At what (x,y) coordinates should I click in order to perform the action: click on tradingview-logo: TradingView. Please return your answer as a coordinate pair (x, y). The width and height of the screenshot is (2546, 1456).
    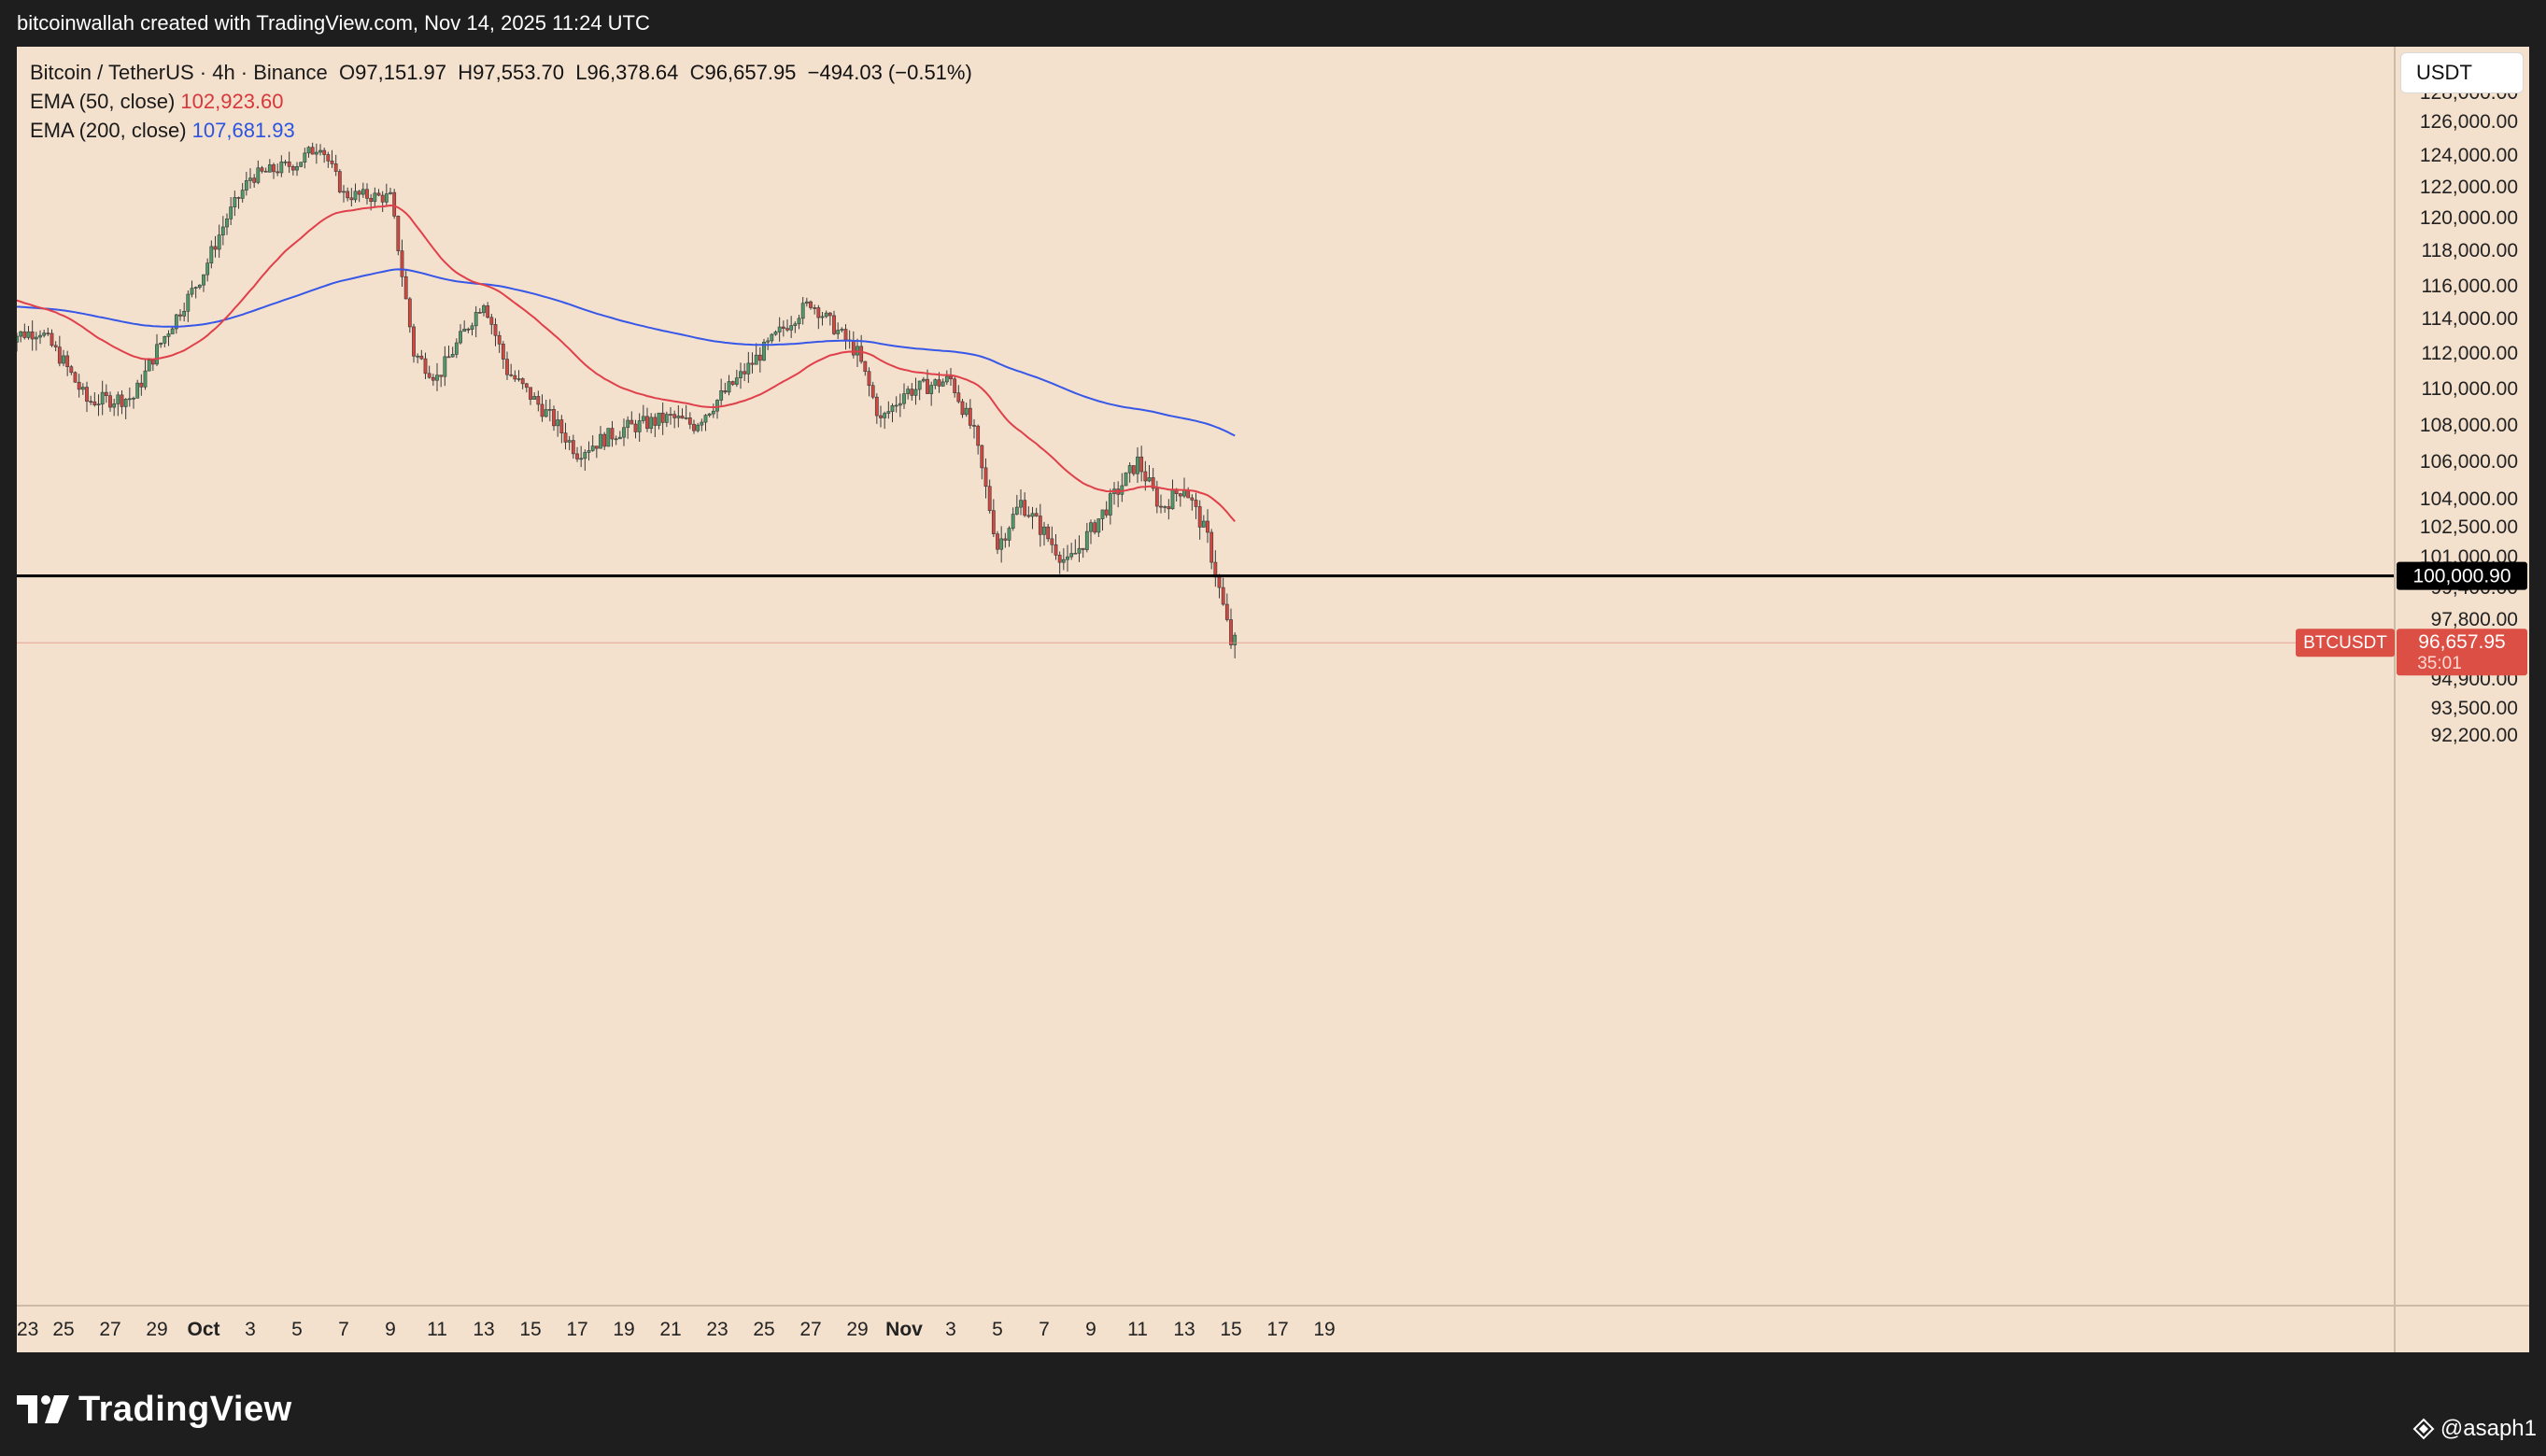
    Looking at the image, I should click on (155, 1409).